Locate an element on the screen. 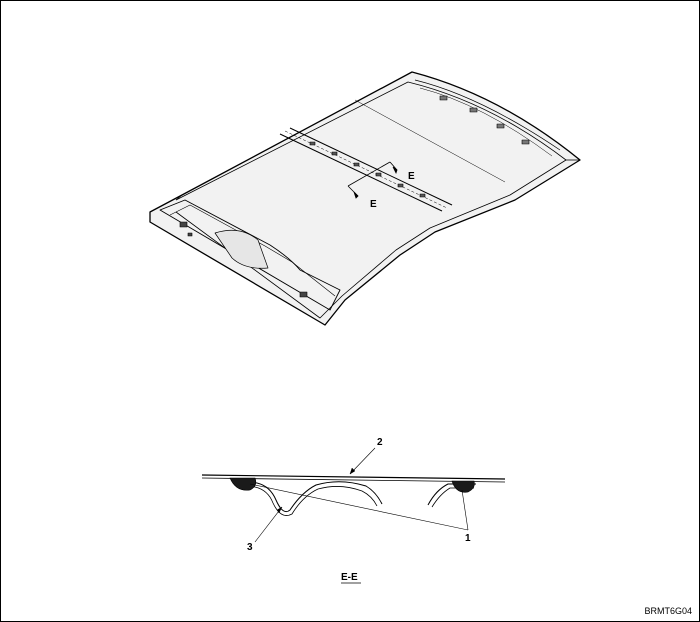 The width and height of the screenshot is (700, 622). section-cut-line is located at coordinates (372, 180).